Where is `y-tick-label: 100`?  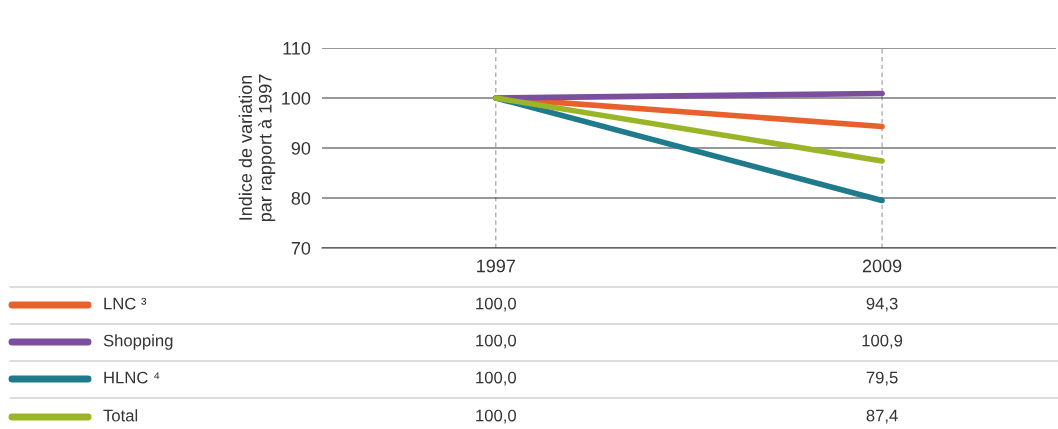
y-tick-label: 100 is located at coordinates (296, 98).